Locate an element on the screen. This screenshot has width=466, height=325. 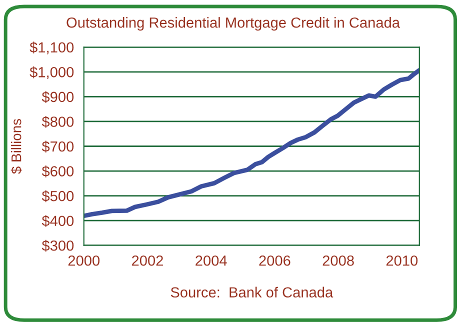
y-tick-label: $700 is located at coordinates (58, 146).